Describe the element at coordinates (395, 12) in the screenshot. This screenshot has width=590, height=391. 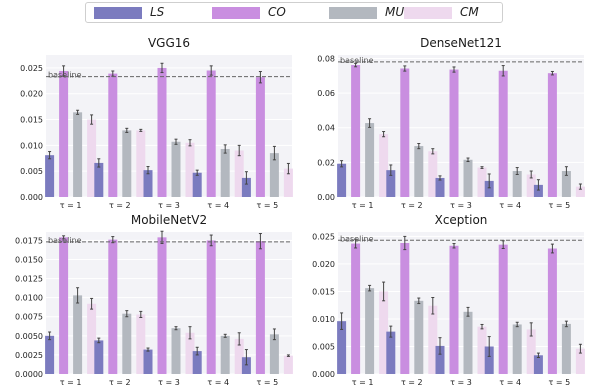
I see `legend-label-mu: MU` at that location.